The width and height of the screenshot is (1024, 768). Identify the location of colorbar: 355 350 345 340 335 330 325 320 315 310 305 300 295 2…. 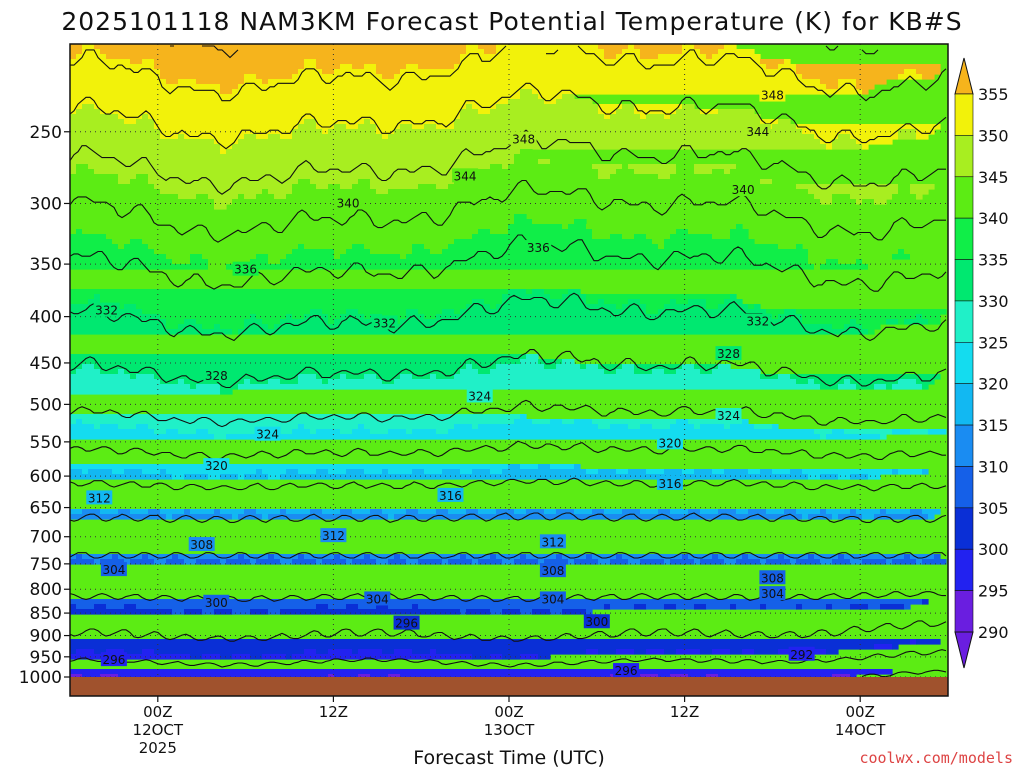
(981, 363).